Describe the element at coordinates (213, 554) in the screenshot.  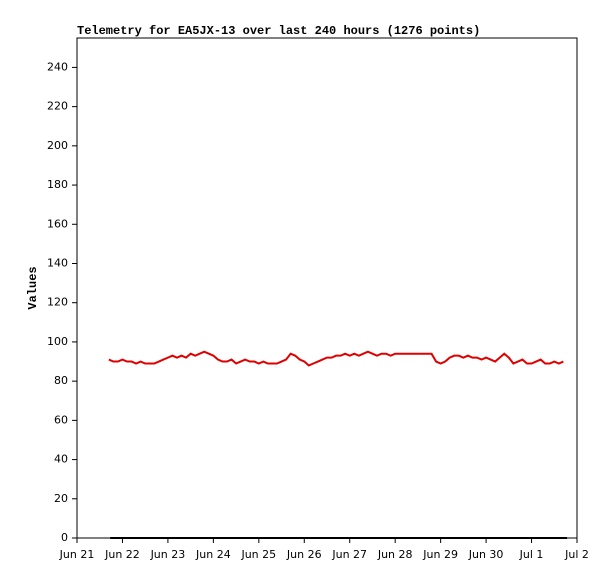
I see `x-tick-label: Jun 24` at that location.